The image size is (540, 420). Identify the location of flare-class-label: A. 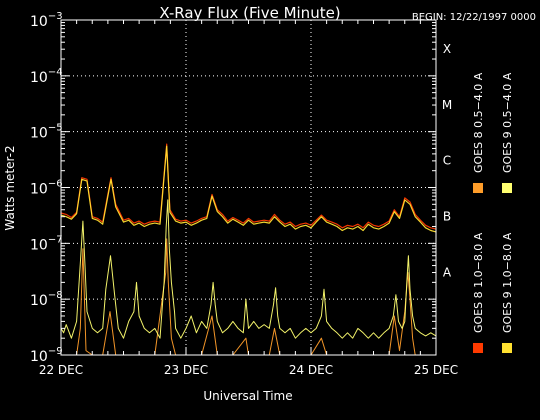
(447, 272).